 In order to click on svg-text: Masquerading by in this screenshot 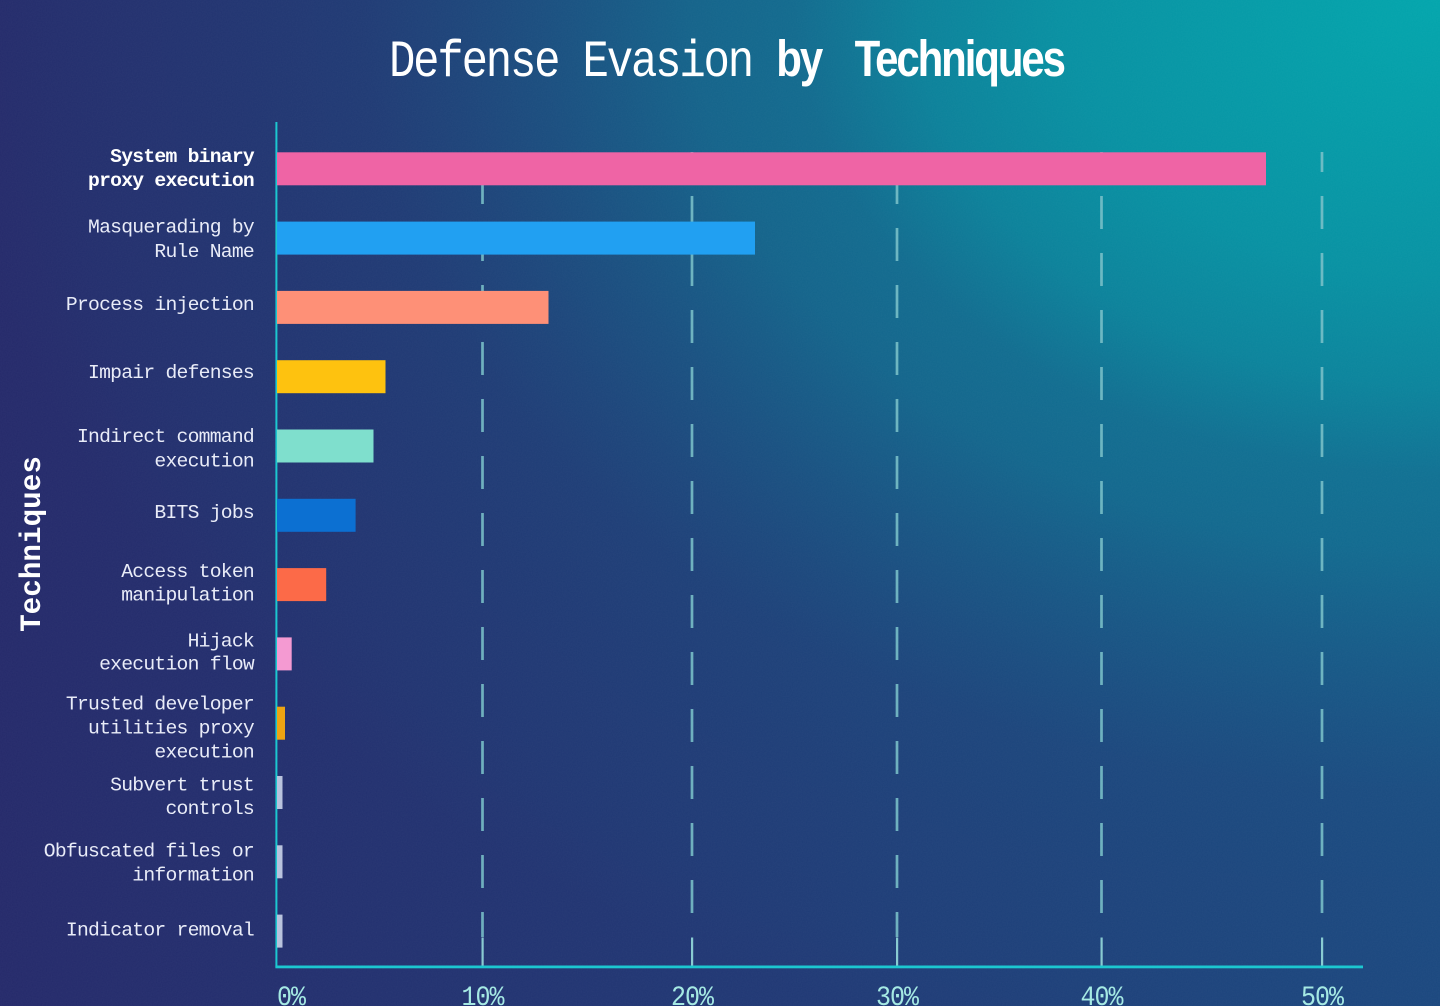, I will do `click(171, 227)`.